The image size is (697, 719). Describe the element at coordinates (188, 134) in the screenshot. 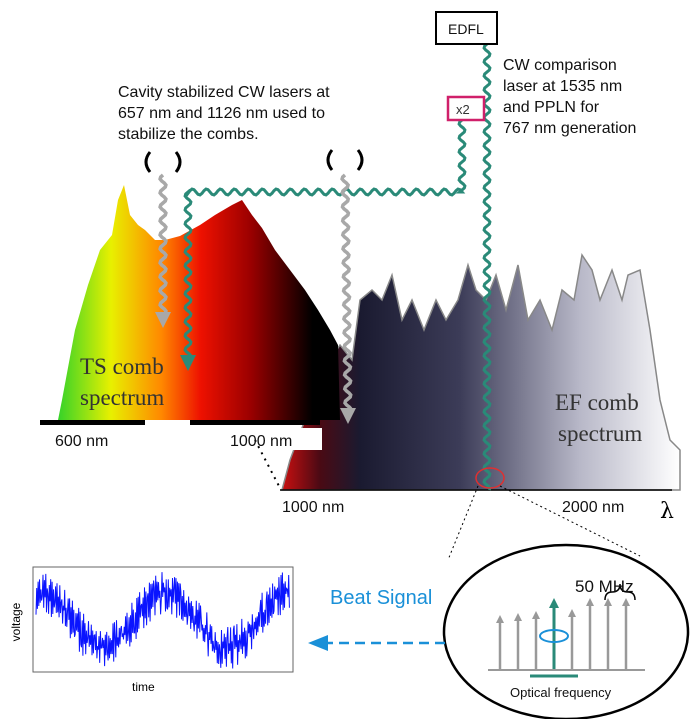

I see `cavity-note: stabilize the combs.` at that location.